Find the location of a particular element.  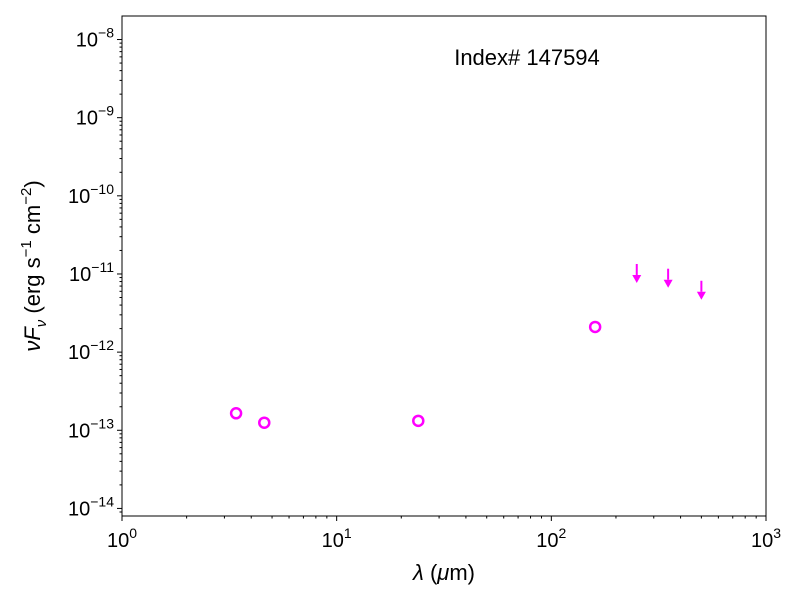

y-tick-label: 10⁻¹⁰ is located at coordinates (91, 194).